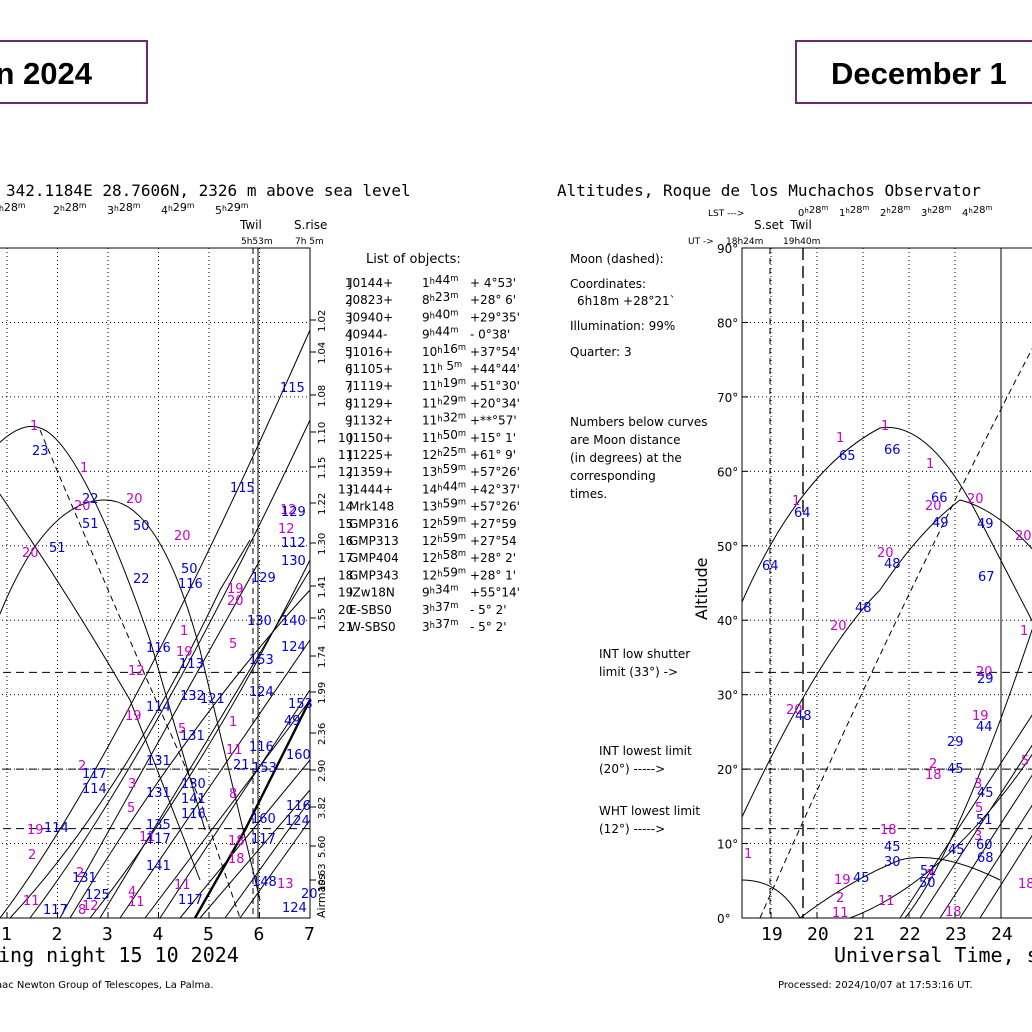 This screenshot has width=1032, height=1032. What do you see at coordinates (322, 321) in the screenshot?
I see `airmass-tick-label: 1.02` at bounding box center [322, 321].